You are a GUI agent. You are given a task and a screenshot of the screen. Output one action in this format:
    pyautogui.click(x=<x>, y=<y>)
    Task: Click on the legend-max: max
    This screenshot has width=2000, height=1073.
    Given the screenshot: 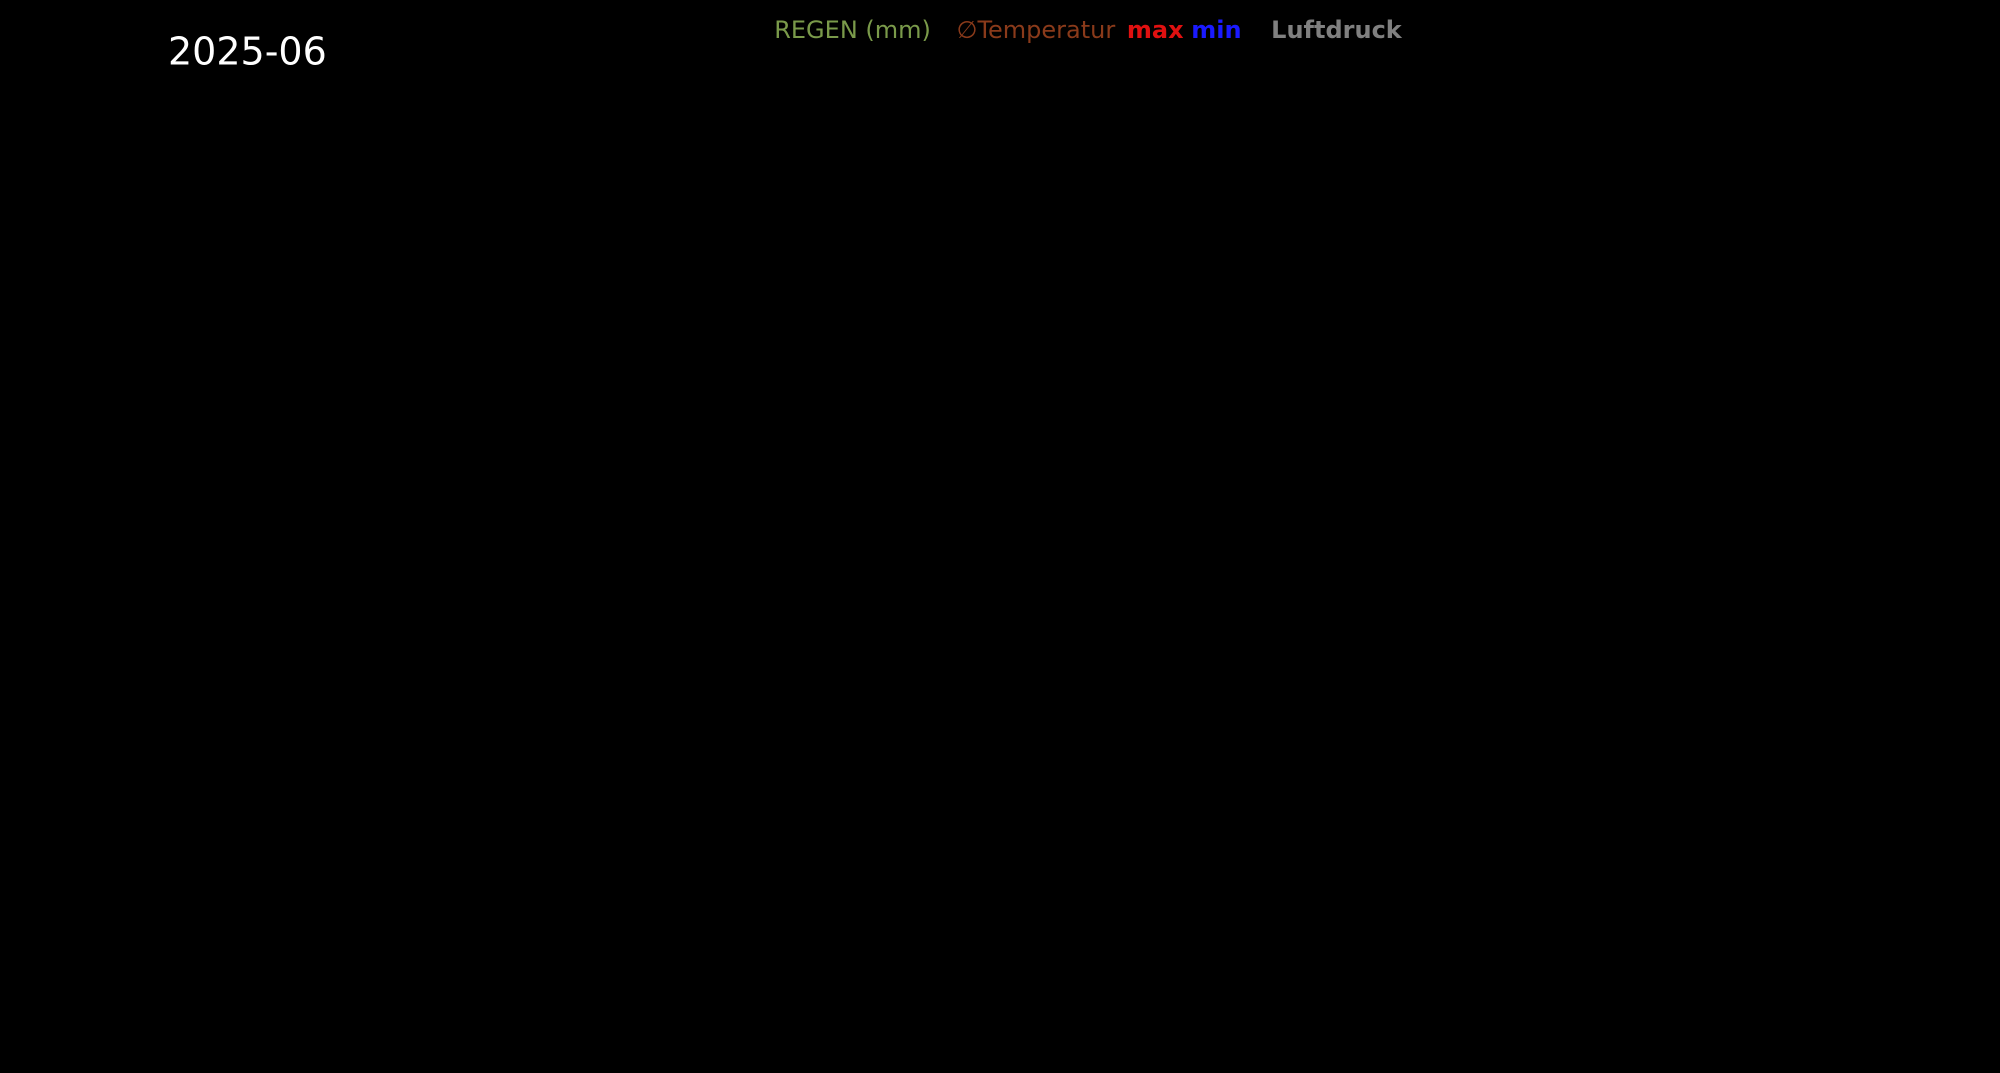 What is the action you would take?
    pyautogui.click(x=1155, y=30)
    